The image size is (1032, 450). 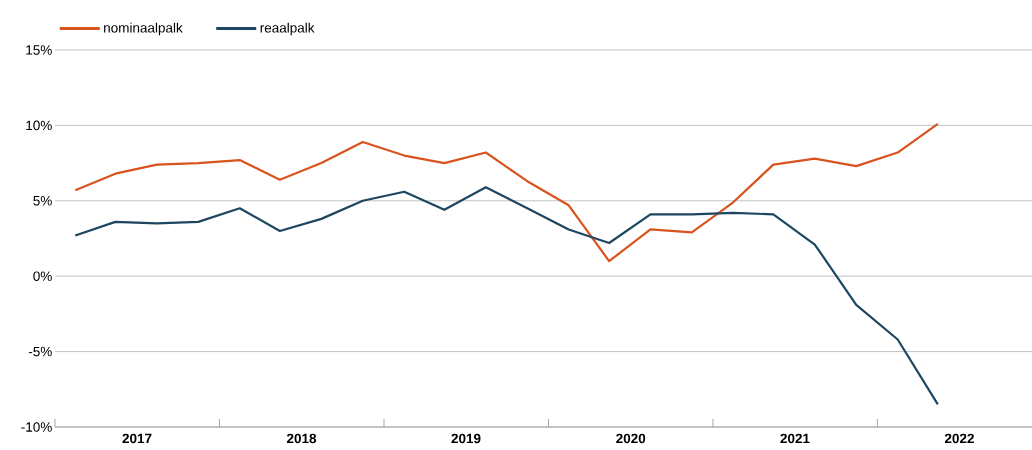 What do you see at coordinates (301, 438) in the screenshot?
I see `x-tick-label: 2018` at bounding box center [301, 438].